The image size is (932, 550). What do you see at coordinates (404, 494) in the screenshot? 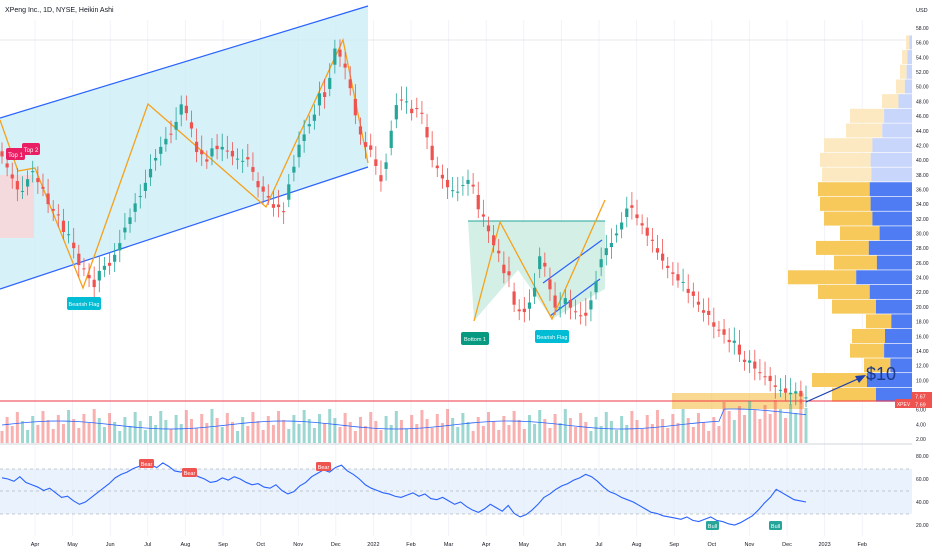
I see `rsi-line` at bounding box center [404, 494].